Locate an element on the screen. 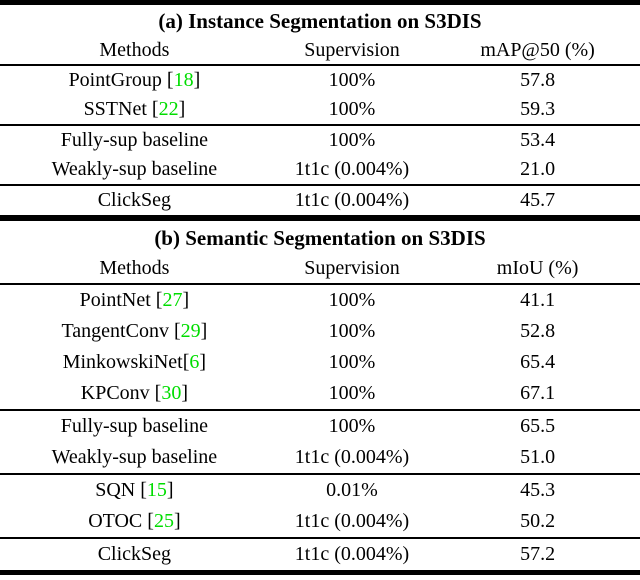 The image size is (640, 580). method-cell: KPConv [30] is located at coordinates (134, 393).